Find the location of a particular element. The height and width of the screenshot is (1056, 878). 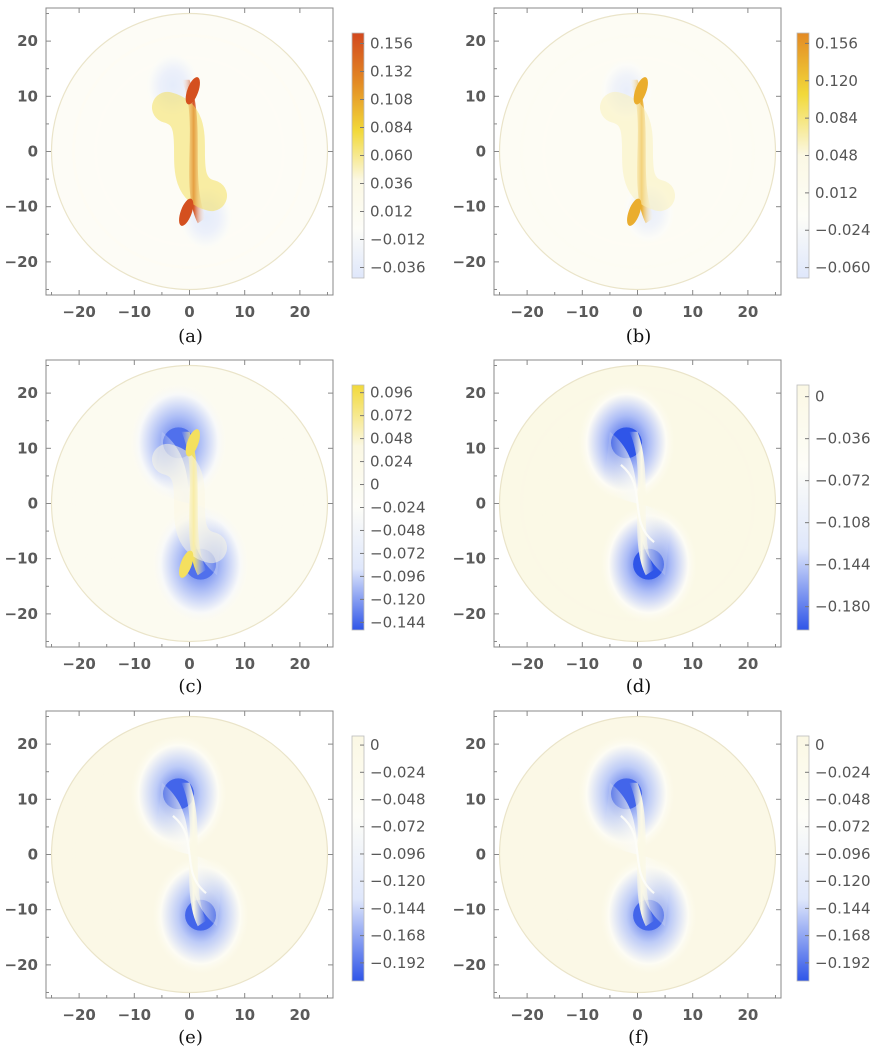

center-stripe is located at coordinates (194, 854).